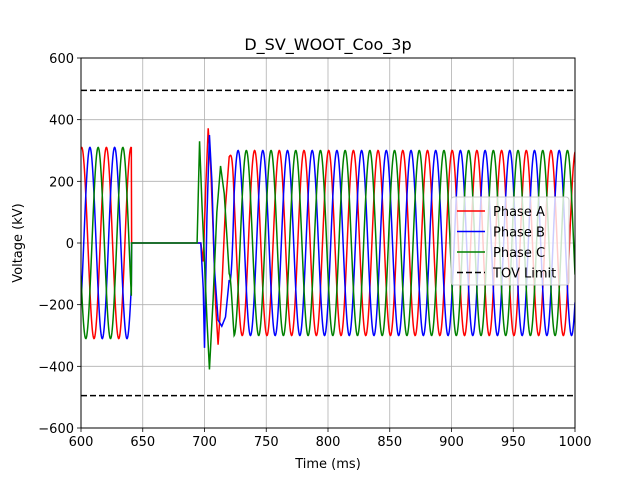 The image size is (640, 480). Describe the element at coordinates (56, 429) in the screenshot. I see `y-tick-label: −600` at that location.